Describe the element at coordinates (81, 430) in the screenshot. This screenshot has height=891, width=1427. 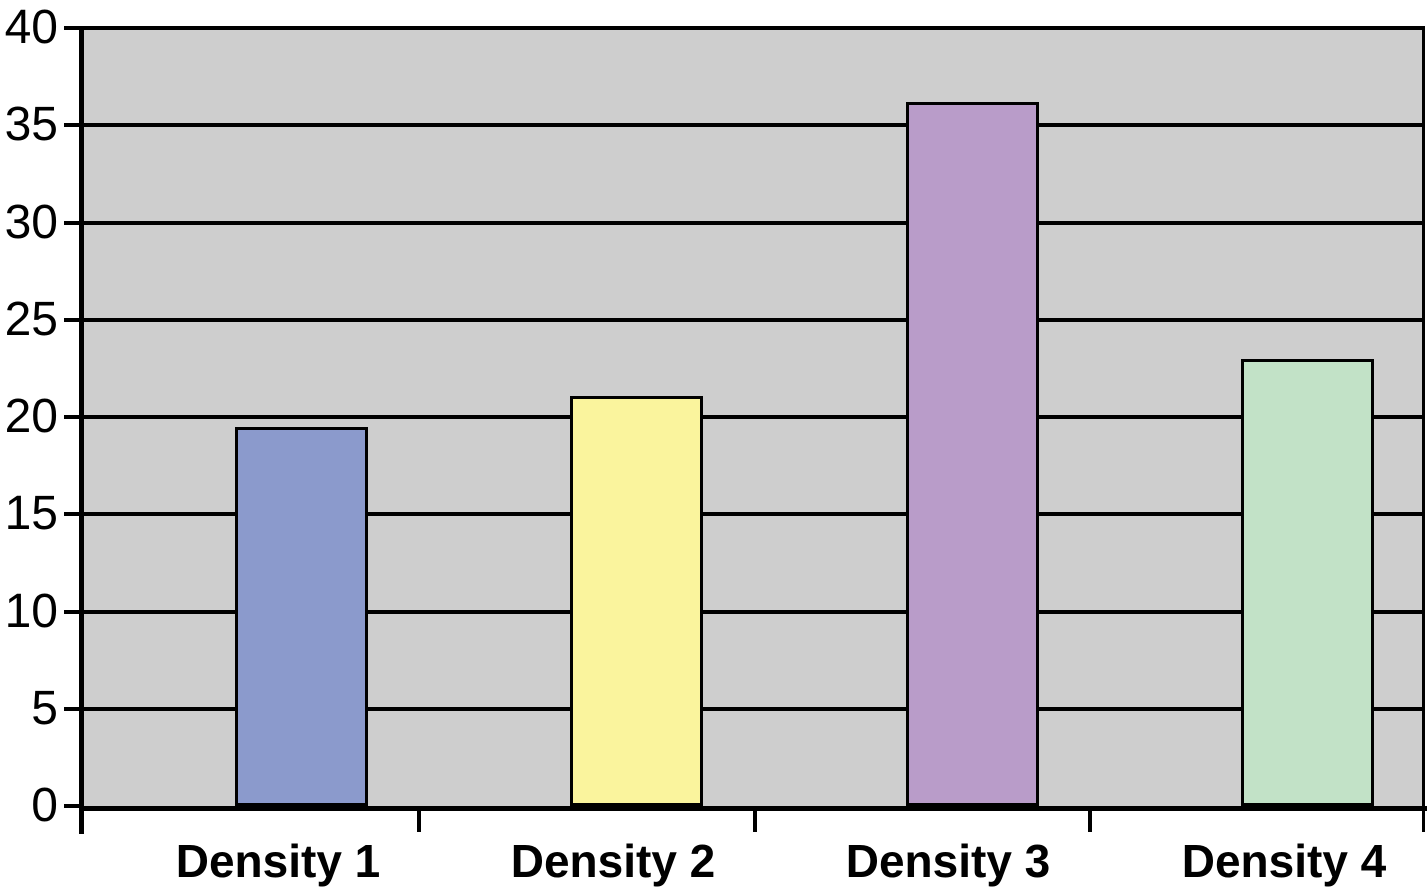
I see `y-axis-line` at that location.